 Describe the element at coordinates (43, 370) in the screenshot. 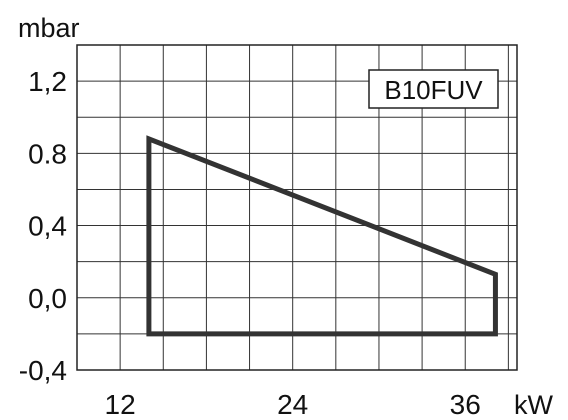

I see `y-tick-label: -0,4` at that location.